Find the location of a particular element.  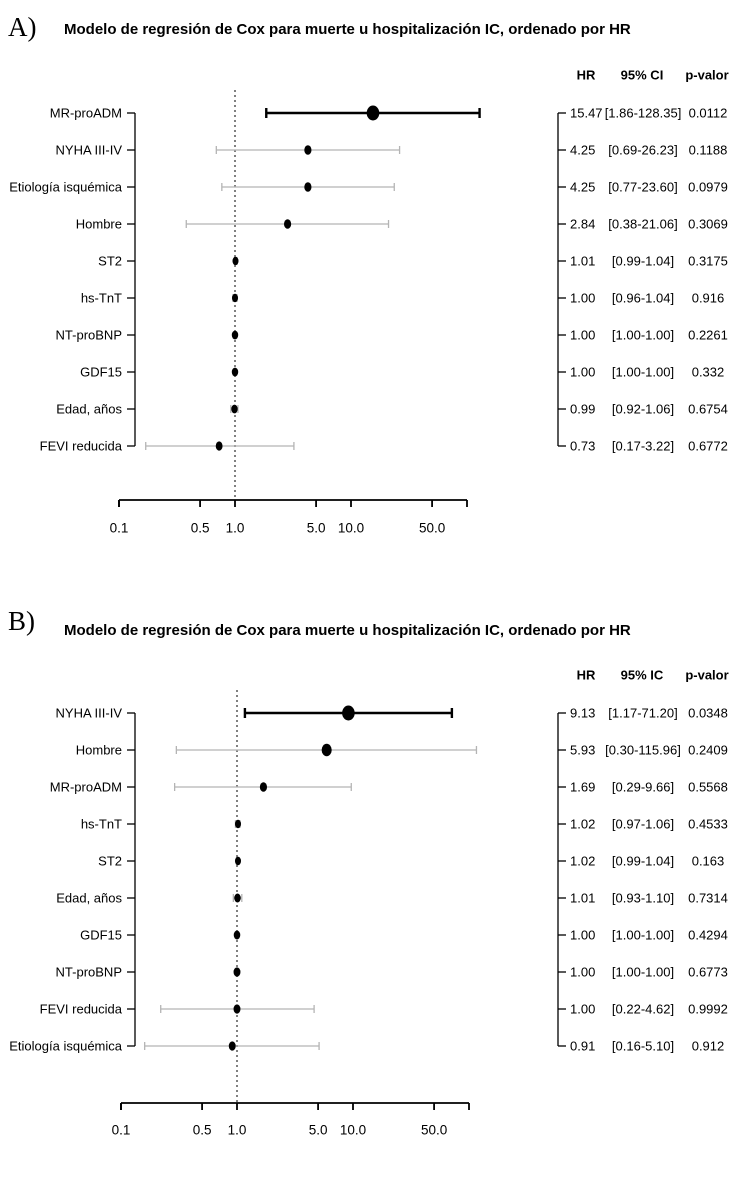

ci-value: [1.86-128.35] is located at coordinates (643, 113).